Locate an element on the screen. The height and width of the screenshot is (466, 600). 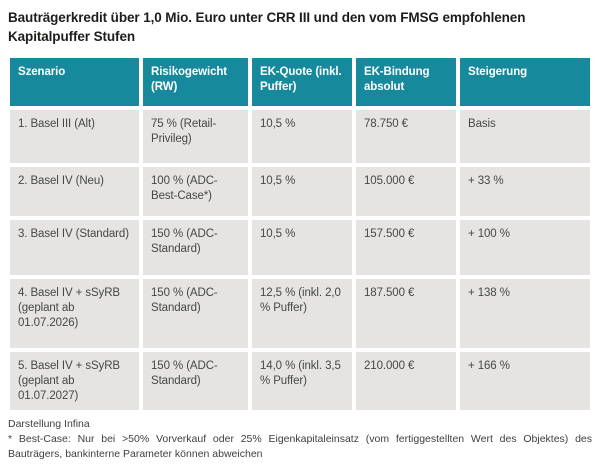
table-cell: Basis is located at coordinates (525, 136).